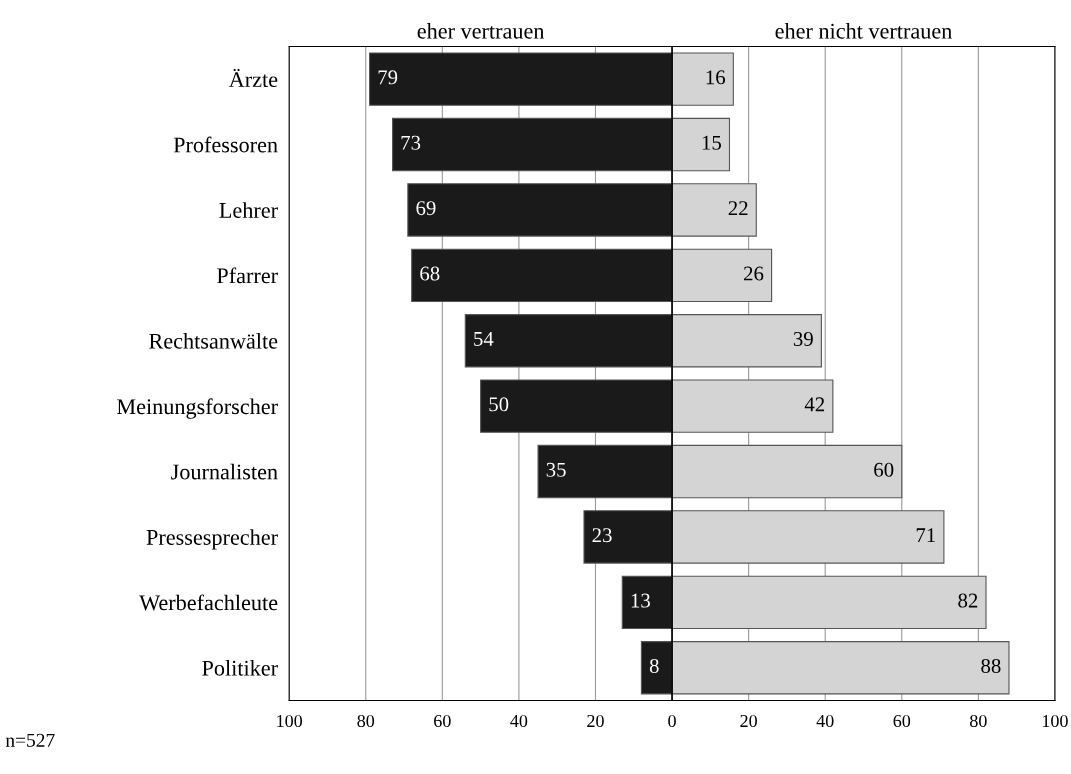 Image resolution: width=1071 pixels, height=774 pixels. What do you see at coordinates (991, 665) in the screenshot?
I see `data-label: 88` at bounding box center [991, 665].